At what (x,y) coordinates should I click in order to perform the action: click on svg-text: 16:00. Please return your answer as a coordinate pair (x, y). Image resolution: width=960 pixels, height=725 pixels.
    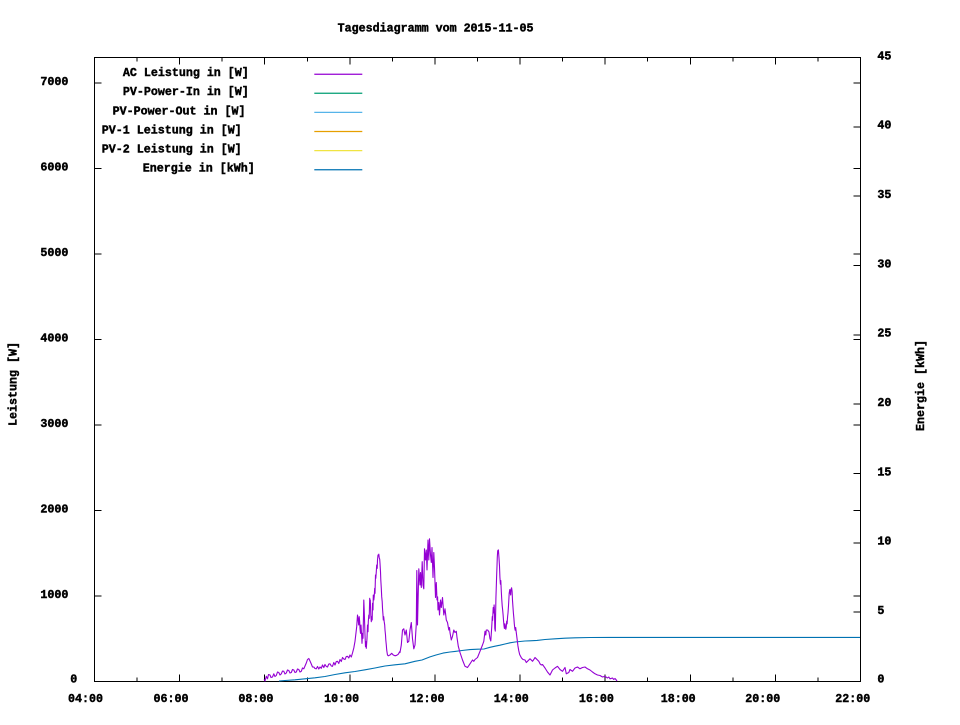
    Looking at the image, I should click on (596, 699).